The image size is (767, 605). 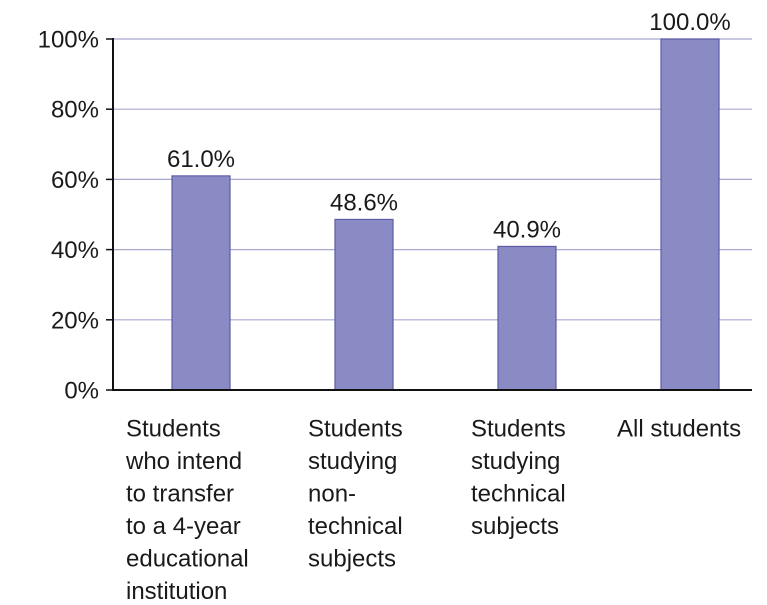 I want to click on x-category-label-line: All students, so click(x=679, y=429).